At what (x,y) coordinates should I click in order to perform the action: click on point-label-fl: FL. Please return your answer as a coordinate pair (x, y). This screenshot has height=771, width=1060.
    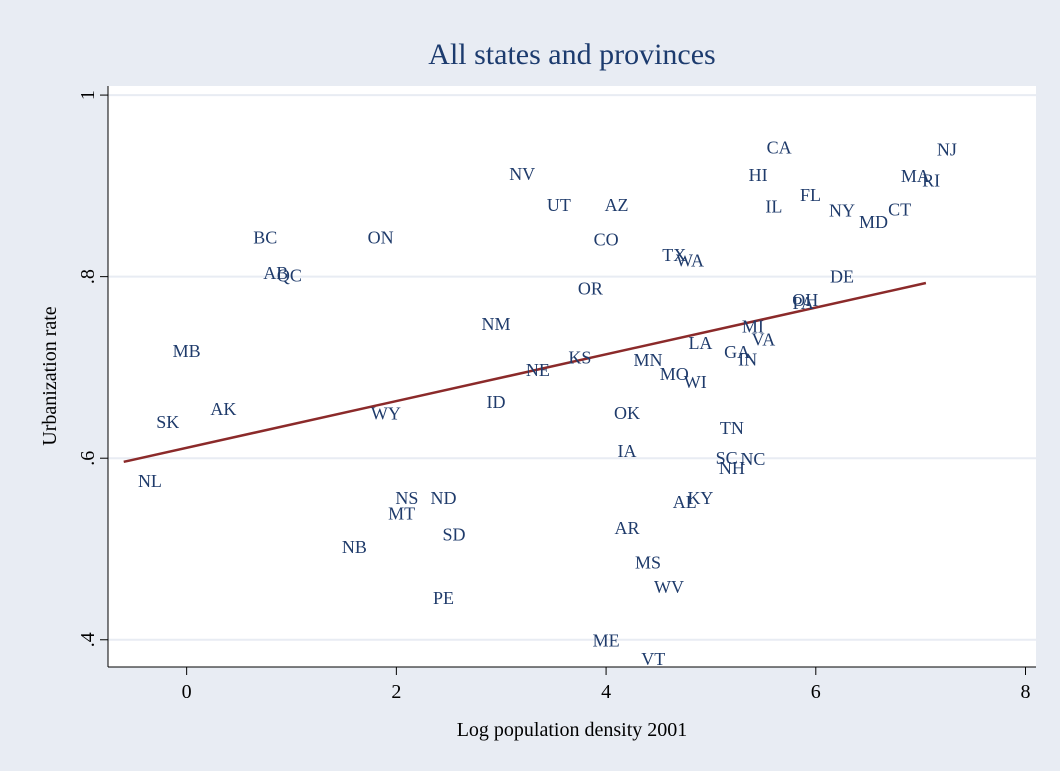
    Looking at the image, I should click on (810, 195).